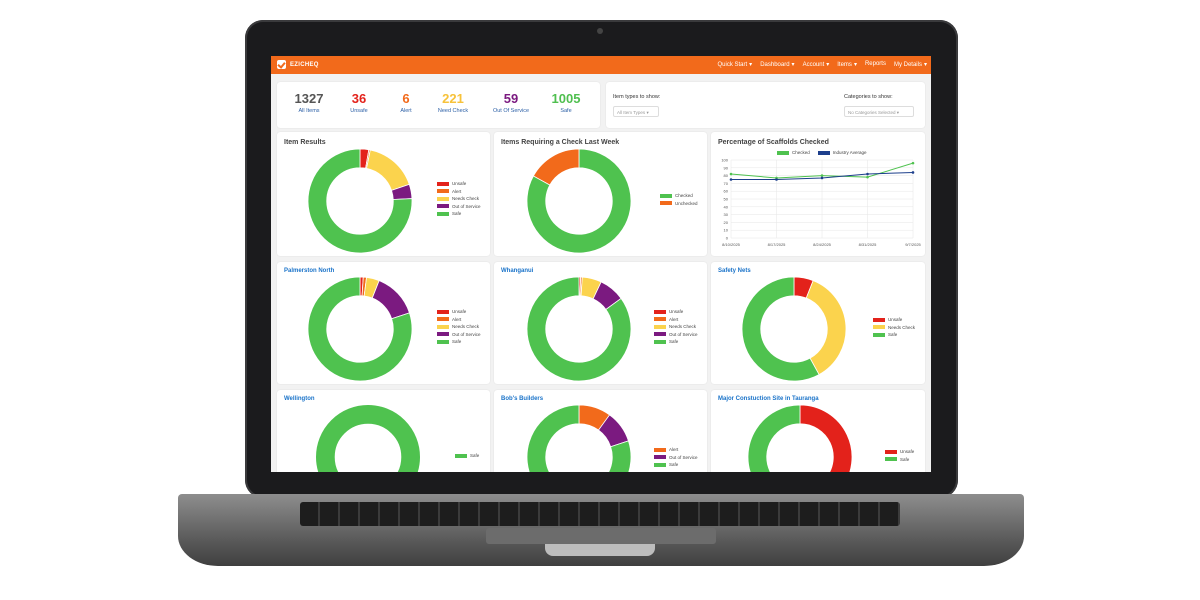  Describe the element at coordinates (517, 271) in the screenshot. I see `card-title: Whanganui` at that location.